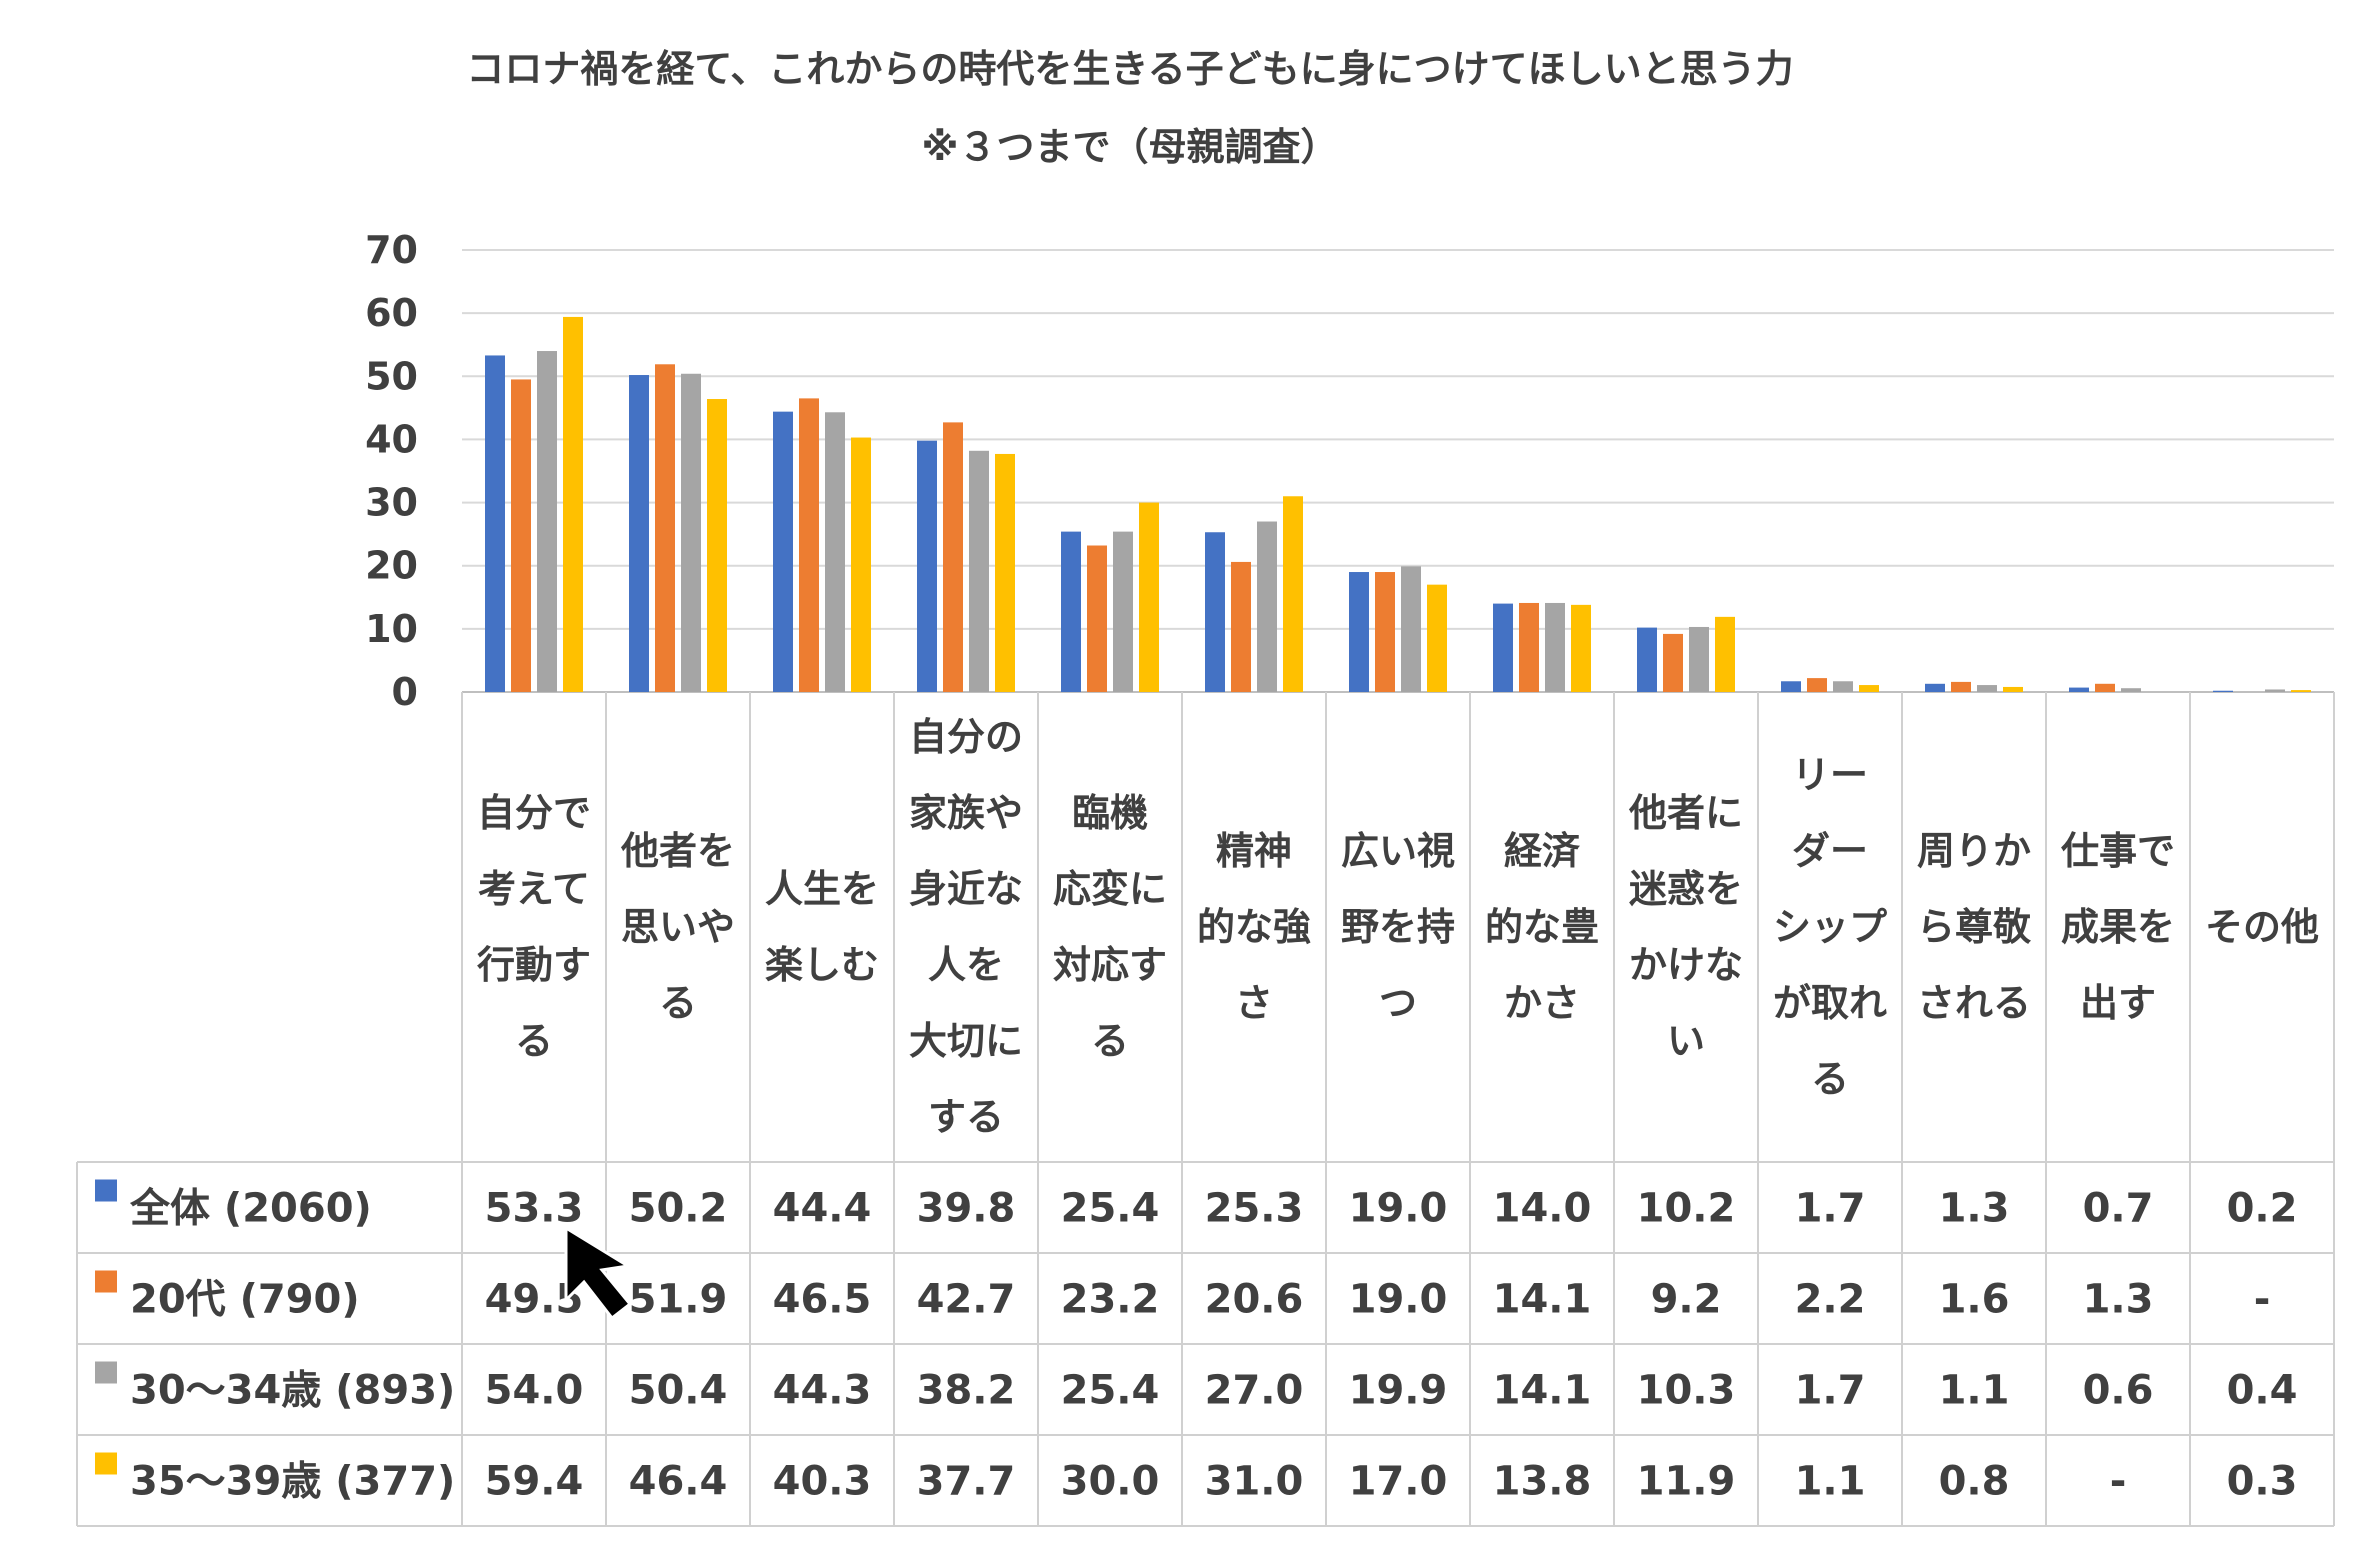  What do you see at coordinates (966, 737) in the screenshot?
I see `category-label: 自分の` at bounding box center [966, 737].